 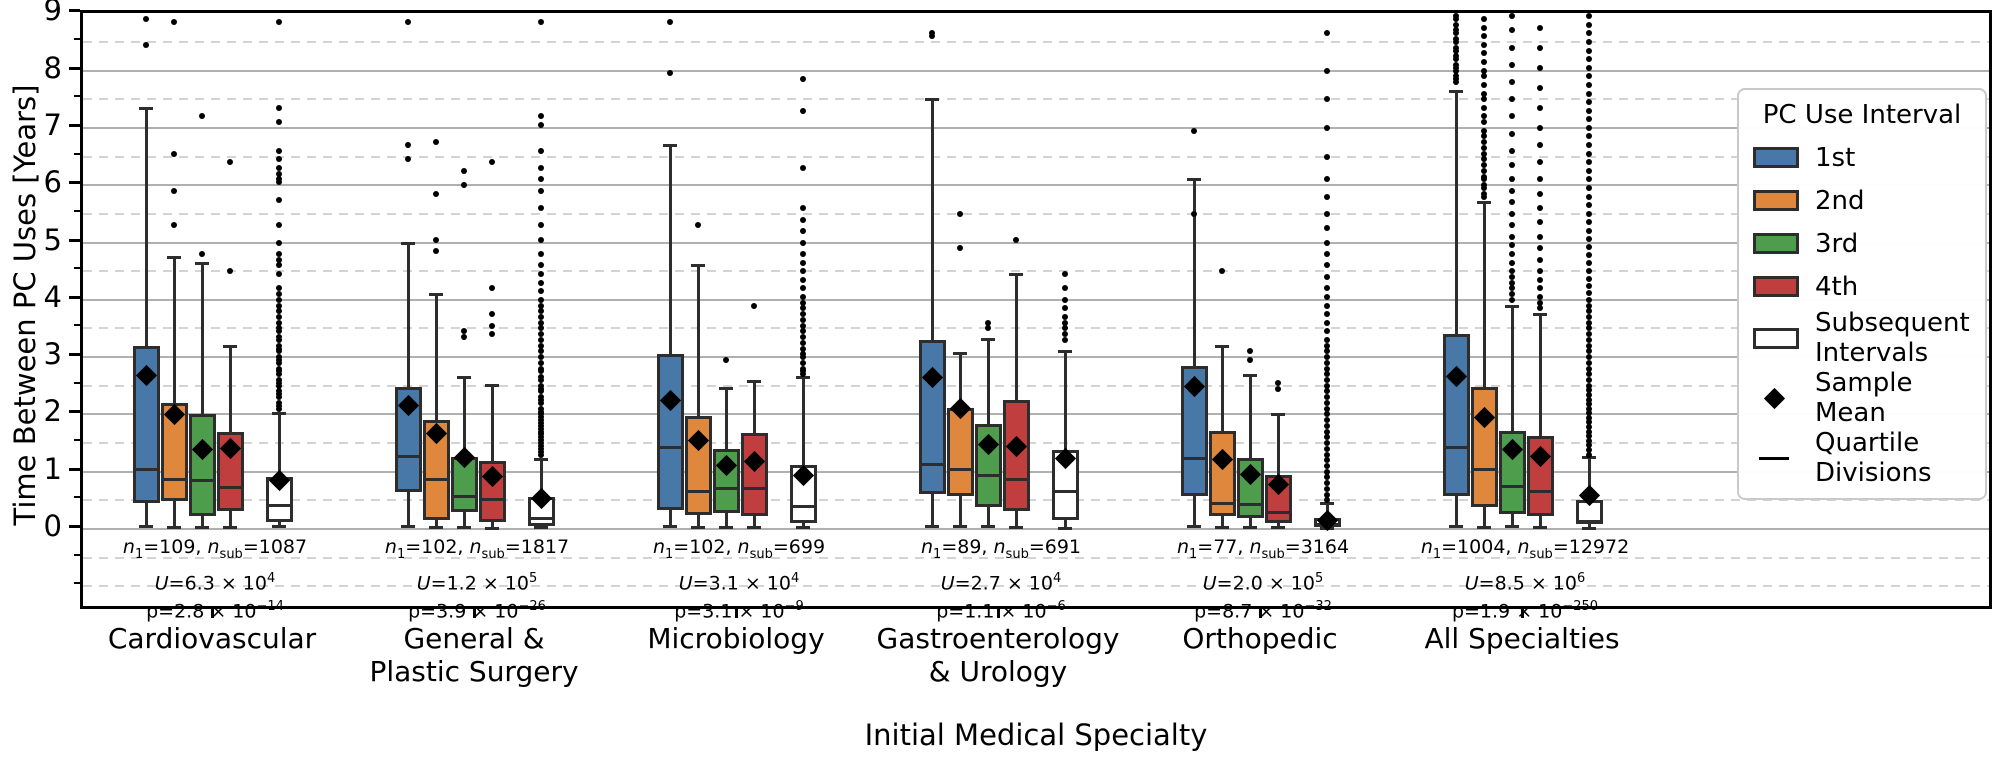 What do you see at coordinates (1222, 473) in the screenshot?
I see `box-4-2nd` at bounding box center [1222, 473].